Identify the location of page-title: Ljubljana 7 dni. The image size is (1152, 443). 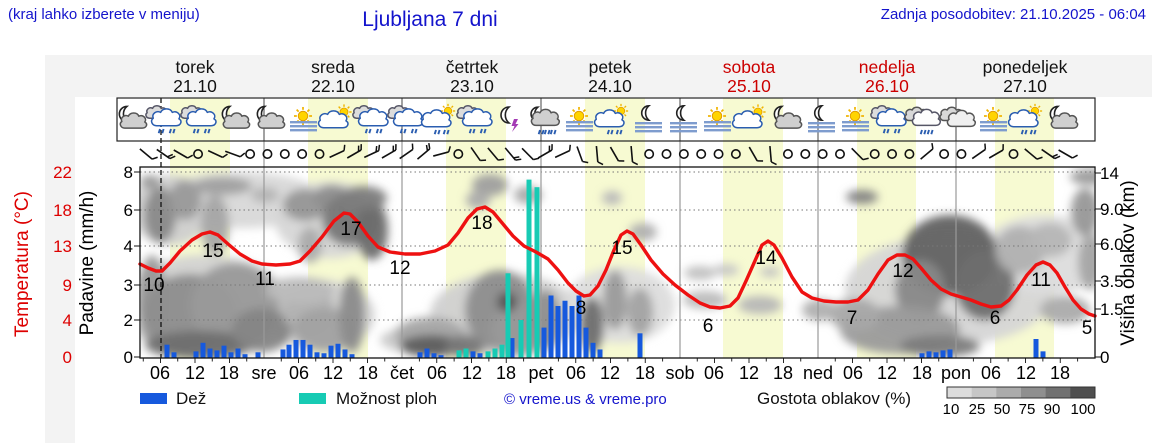
(430, 19).